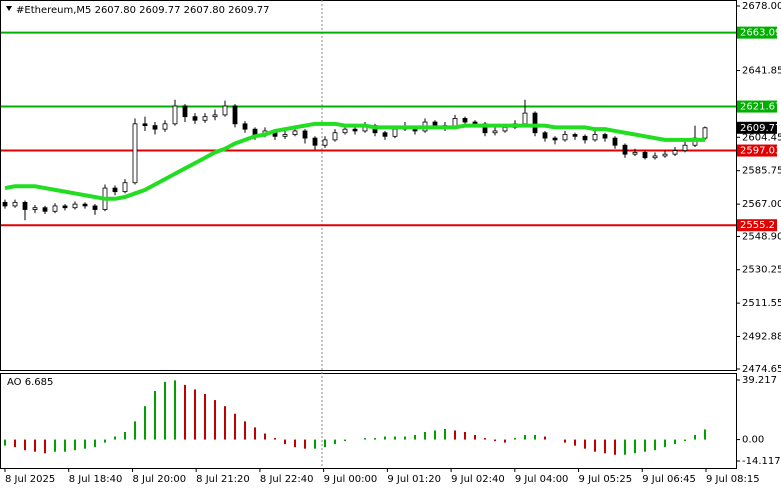 The height and width of the screenshot is (489, 781). Describe the element at coordinates (761, 171) in the screenshot. I see `y-tick-label: 2585.75` at that location.